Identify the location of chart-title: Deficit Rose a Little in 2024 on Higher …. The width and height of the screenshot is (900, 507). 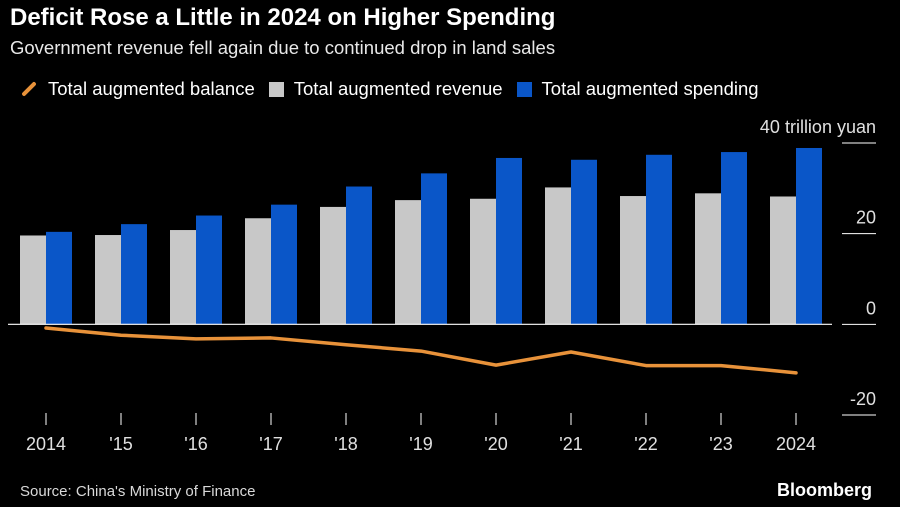
(283, 17).